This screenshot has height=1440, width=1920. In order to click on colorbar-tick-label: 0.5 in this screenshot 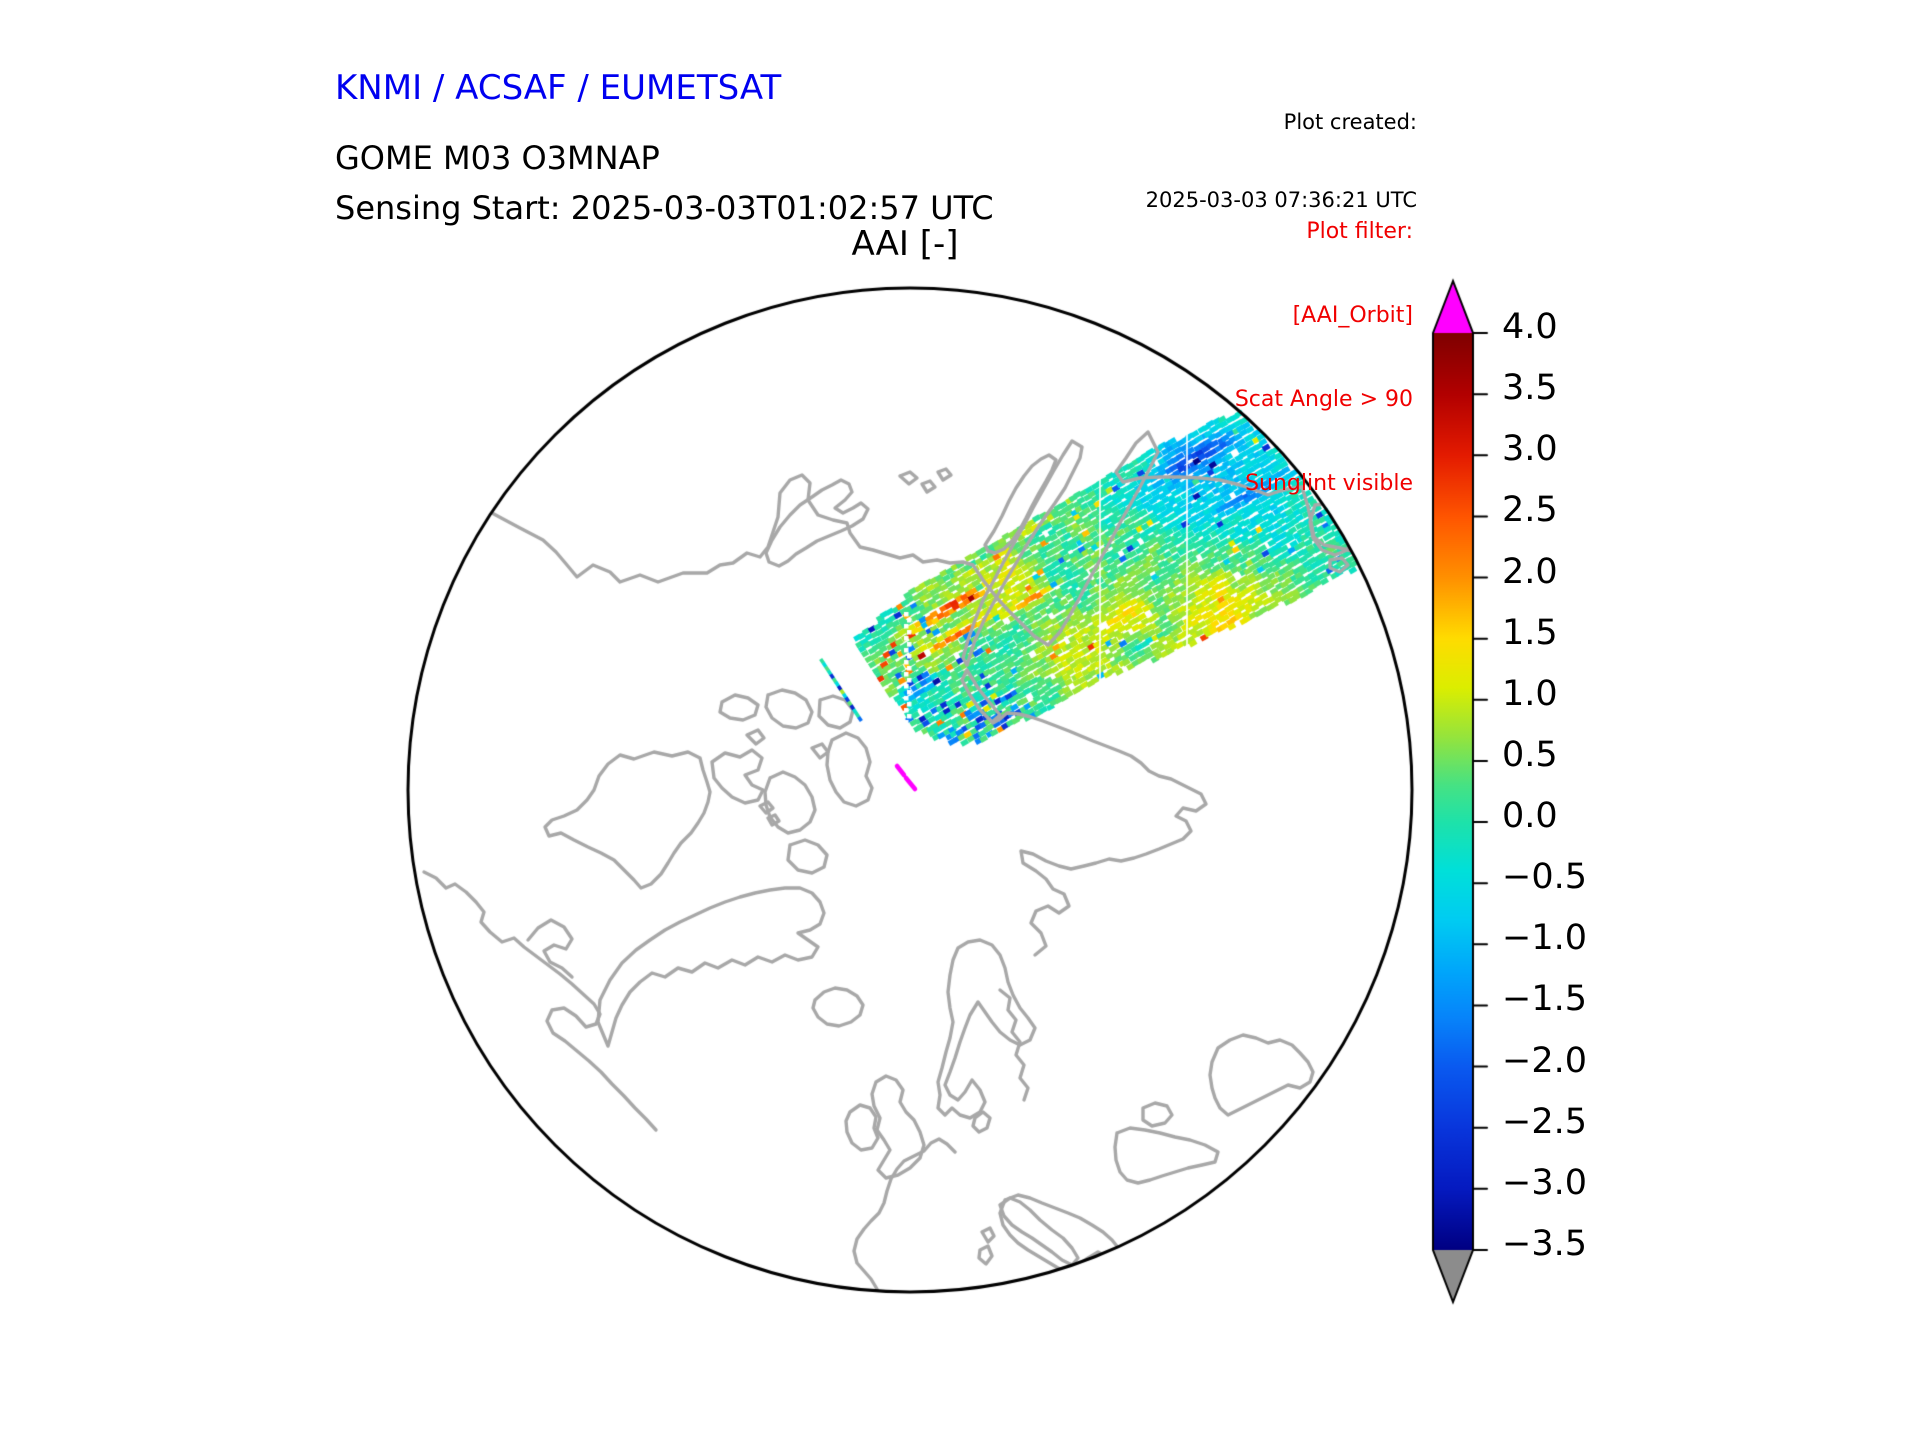, I will do `click(1530, 754)`.